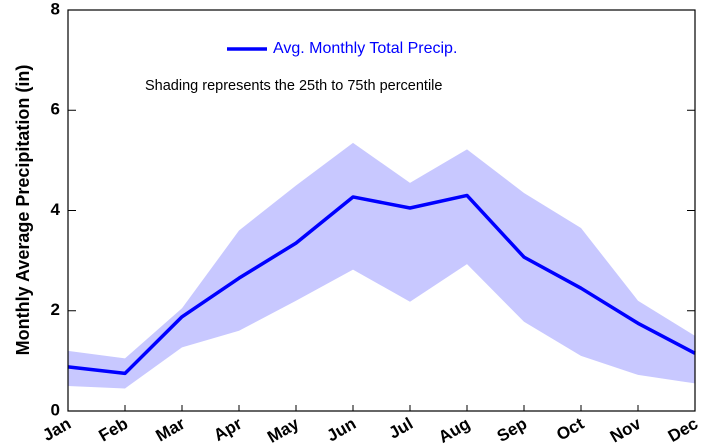  Describe the element at coordinates (512, 429) in the screenshot. I see `x-tick-label: Sep` at that location.